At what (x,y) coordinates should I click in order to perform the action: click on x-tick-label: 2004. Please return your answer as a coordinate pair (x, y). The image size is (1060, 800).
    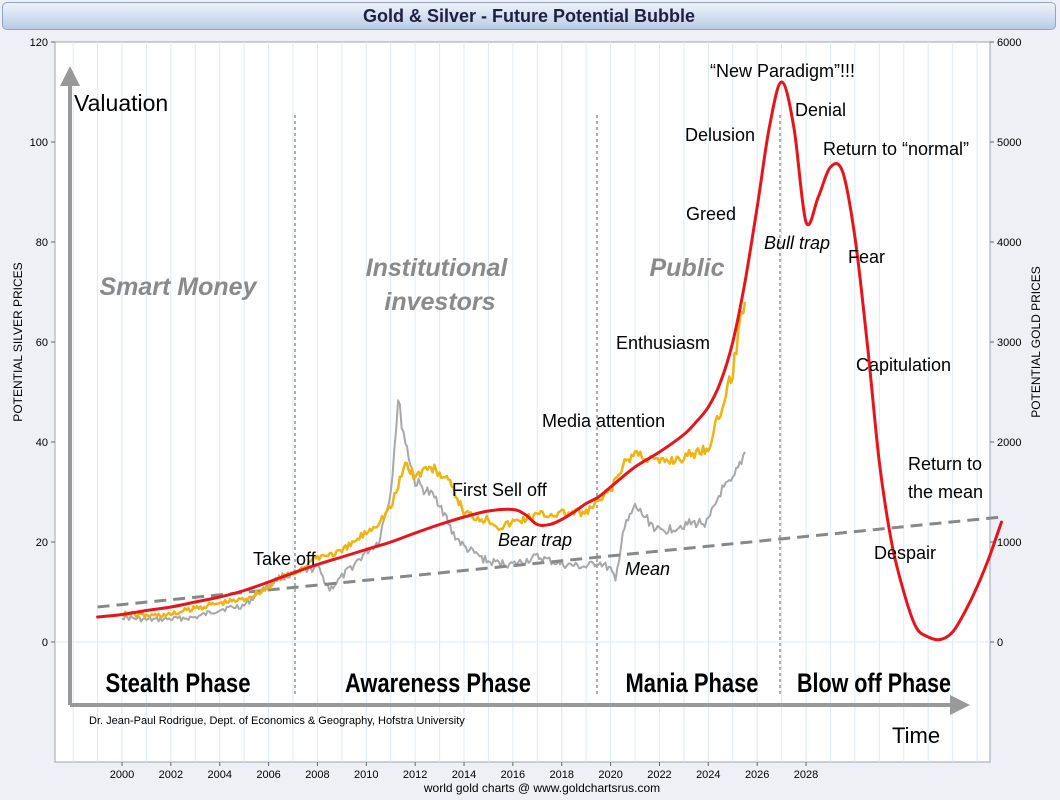
    Looking at the image, I should click on (219, 775).